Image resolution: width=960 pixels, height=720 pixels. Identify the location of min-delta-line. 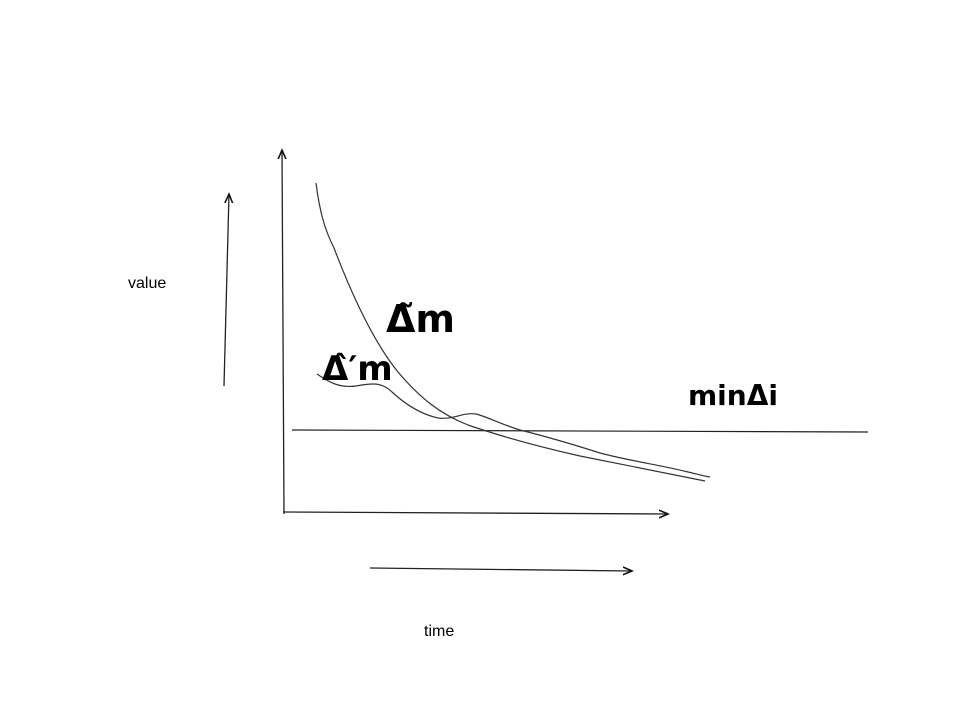
(580, 431).